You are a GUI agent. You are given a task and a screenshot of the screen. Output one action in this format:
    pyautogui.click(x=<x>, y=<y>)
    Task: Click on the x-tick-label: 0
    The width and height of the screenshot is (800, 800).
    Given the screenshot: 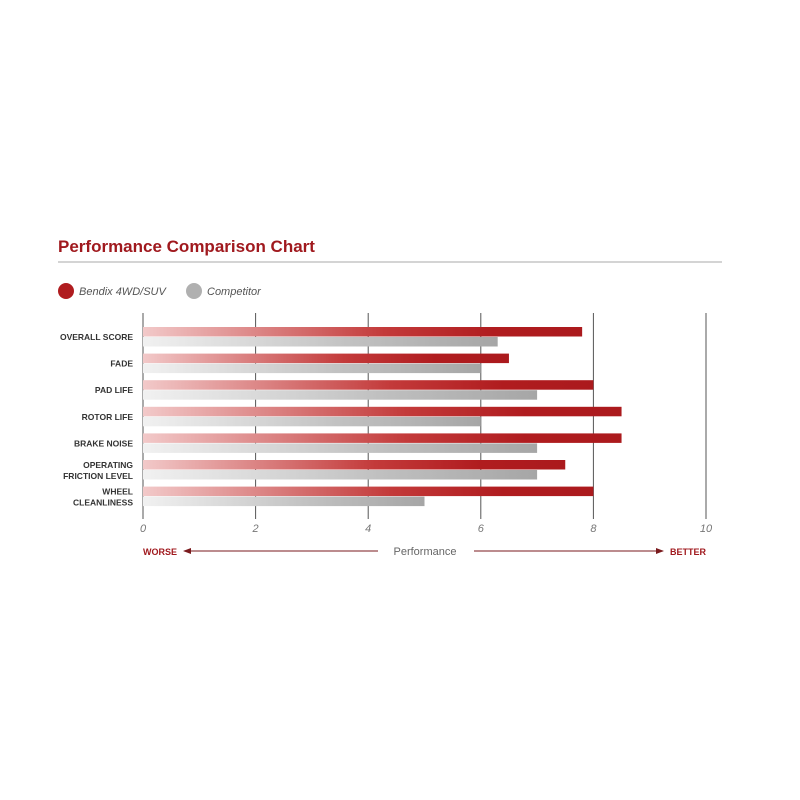 What is the action you would take?
    pyautogui.click(x=143, y=529)
    